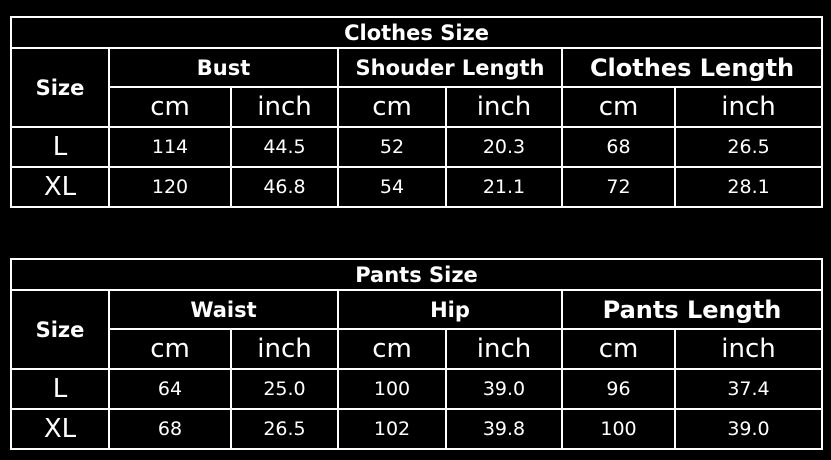 The width and height of the screenshot is (831, 460). I want to click on value-cell: 44.5, so click(284, 147).